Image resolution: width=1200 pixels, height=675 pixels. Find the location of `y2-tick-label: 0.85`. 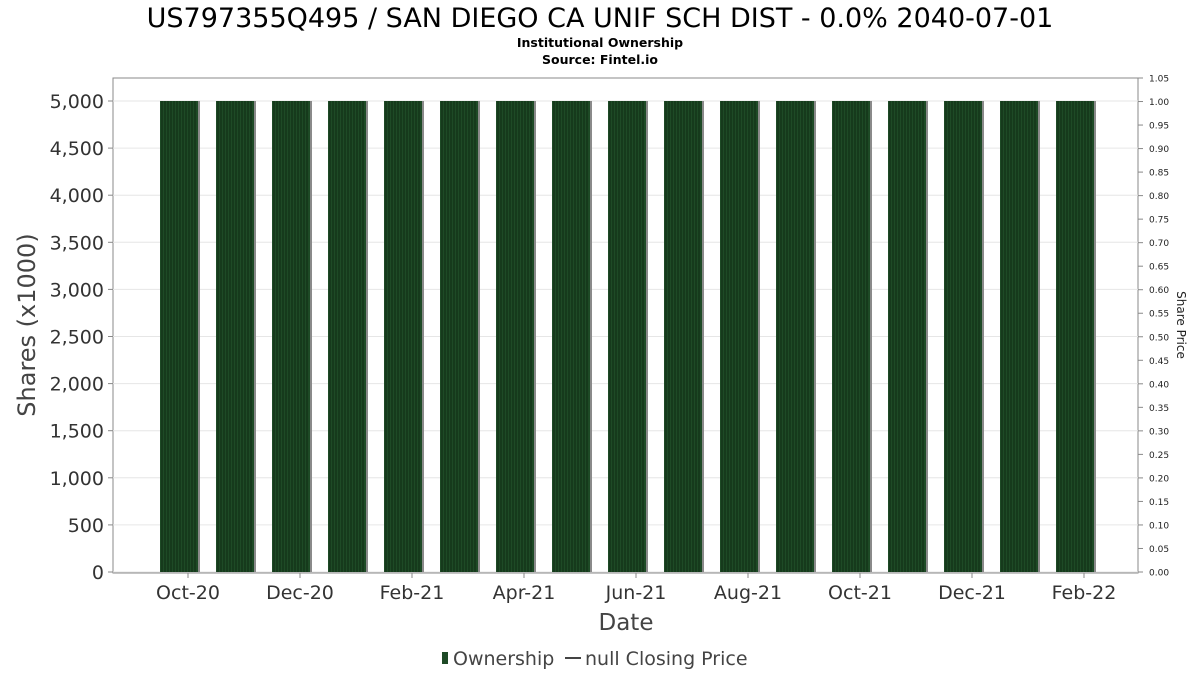

y2-tick-label: 0.85 is located at coordinates (1159, 174).